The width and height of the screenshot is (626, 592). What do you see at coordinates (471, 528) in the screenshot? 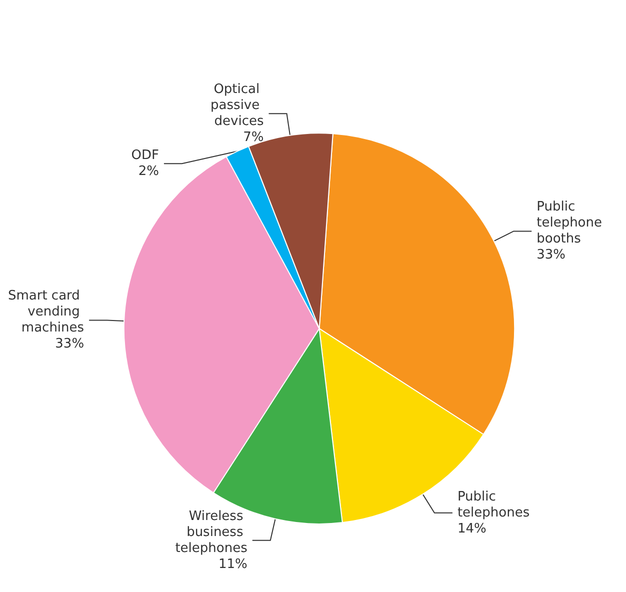
I see `data-label: 14%` at bounding box center [471, 528].